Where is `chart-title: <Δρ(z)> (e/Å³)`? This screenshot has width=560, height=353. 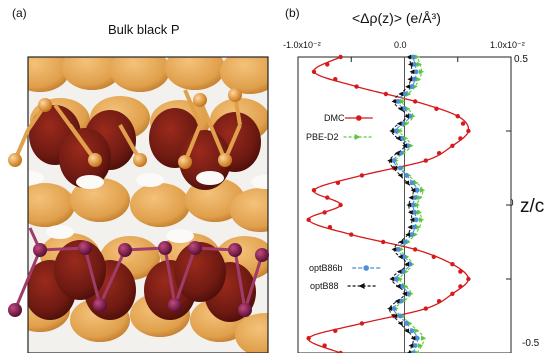
chart-title: <Δρ(z)> (e/Å³) is located at coordinates (396, 18).